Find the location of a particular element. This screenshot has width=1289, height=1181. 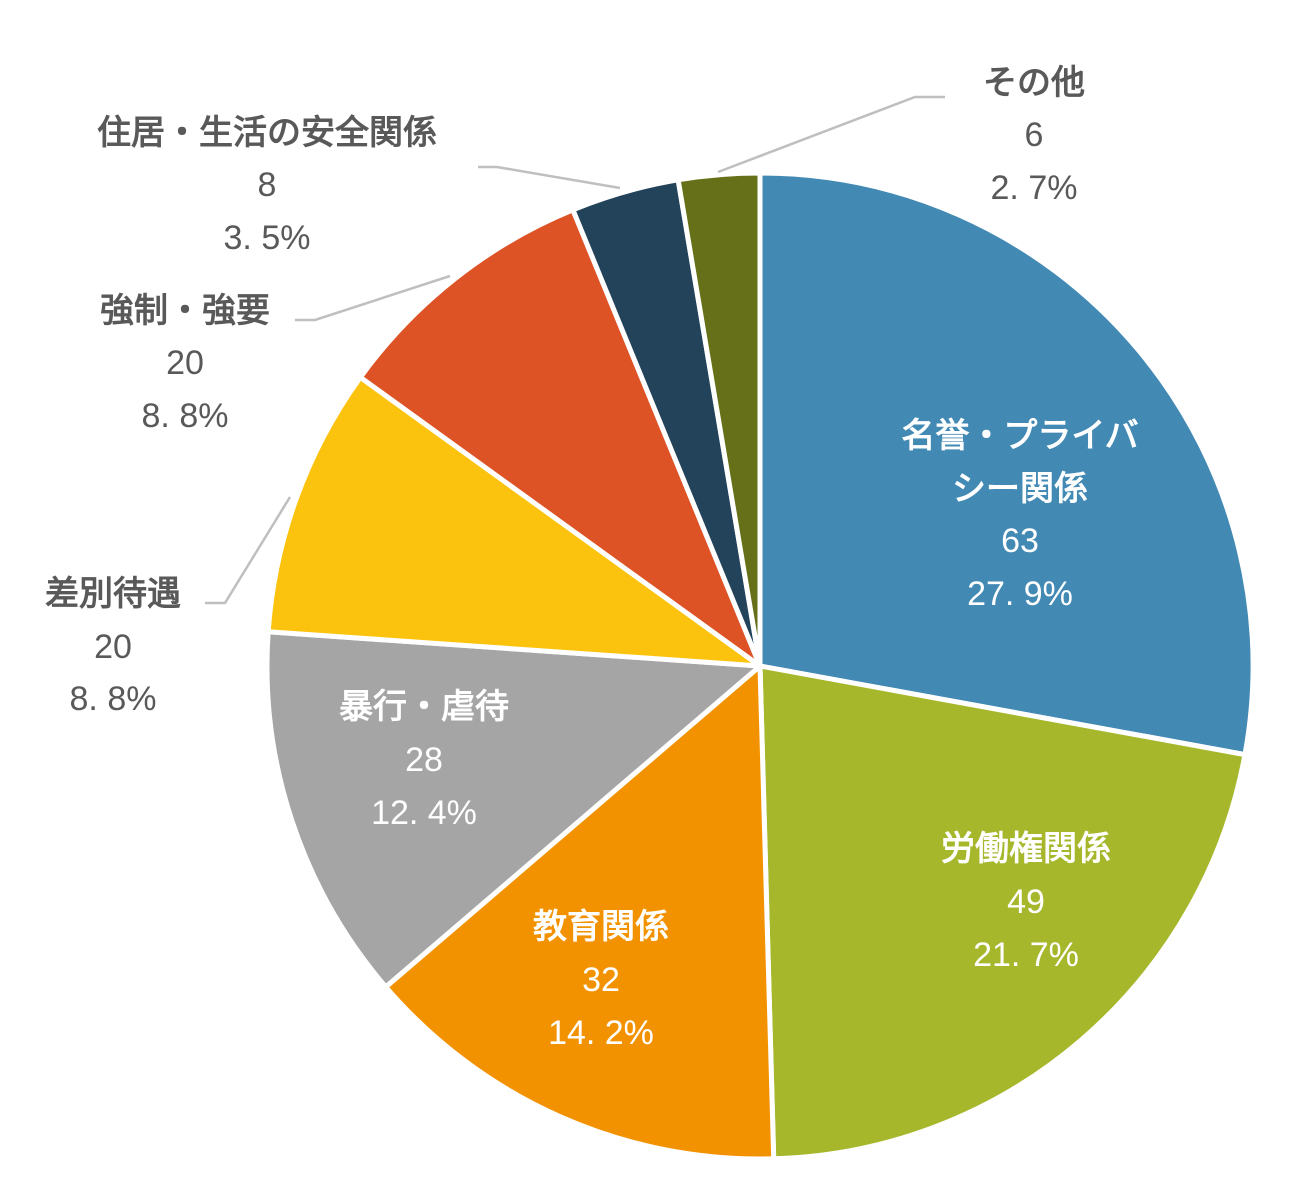

svg-text: その他 is located at coordinates (1034, 83).